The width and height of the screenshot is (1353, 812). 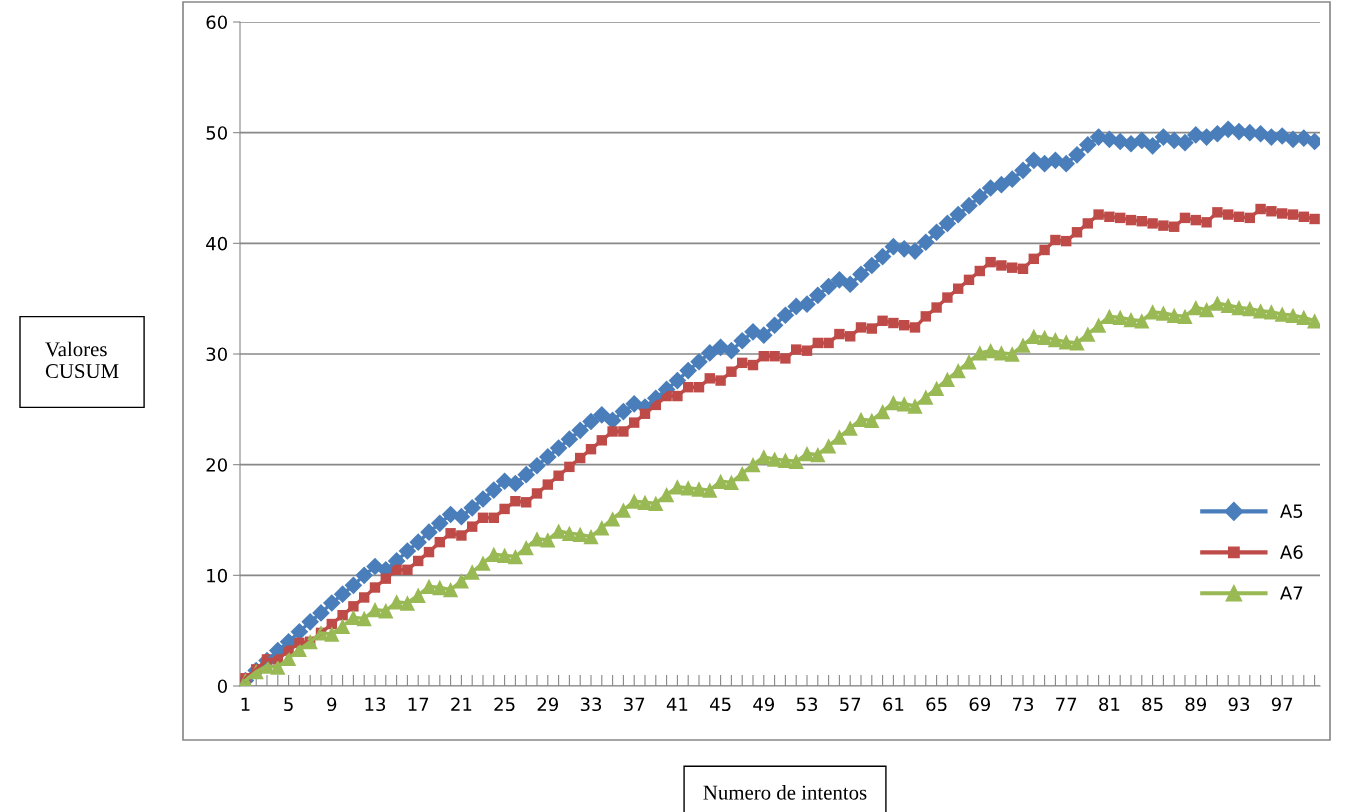 I want to click on x-tick-label: 5, so click(x=288, y=704).